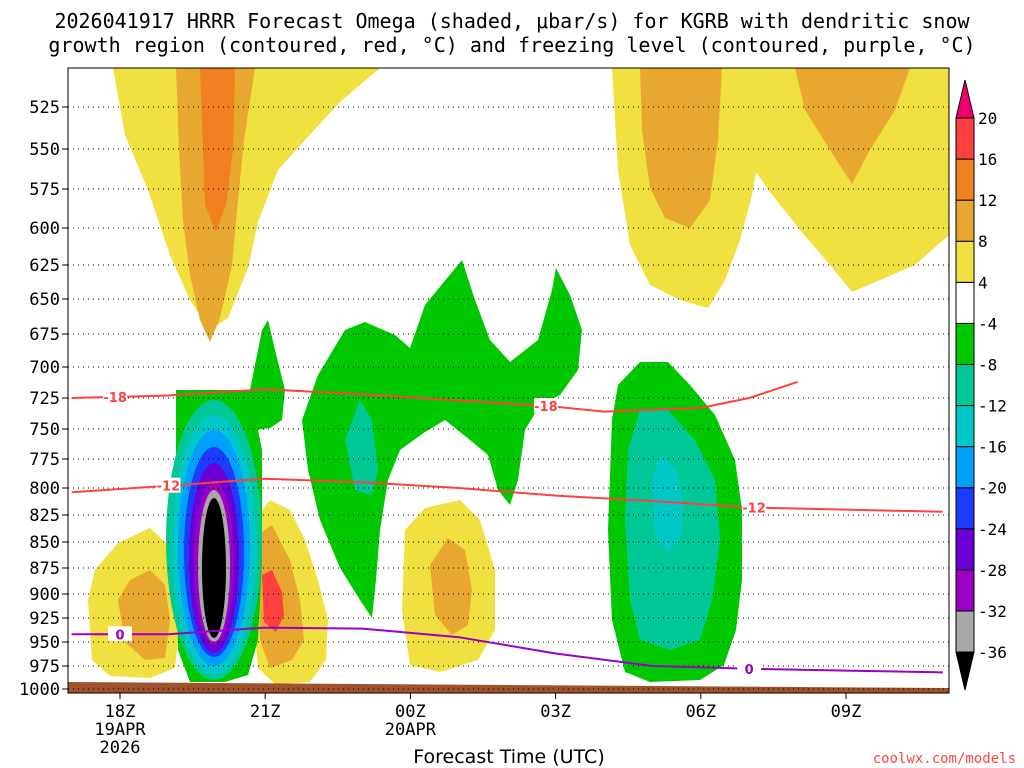 This screenshot has width=1024, height=768. What do you see at coordinates (681, 148) in the screenshot?
I see `omega-region-upper-right-8a` at bounding box center [681, 148].